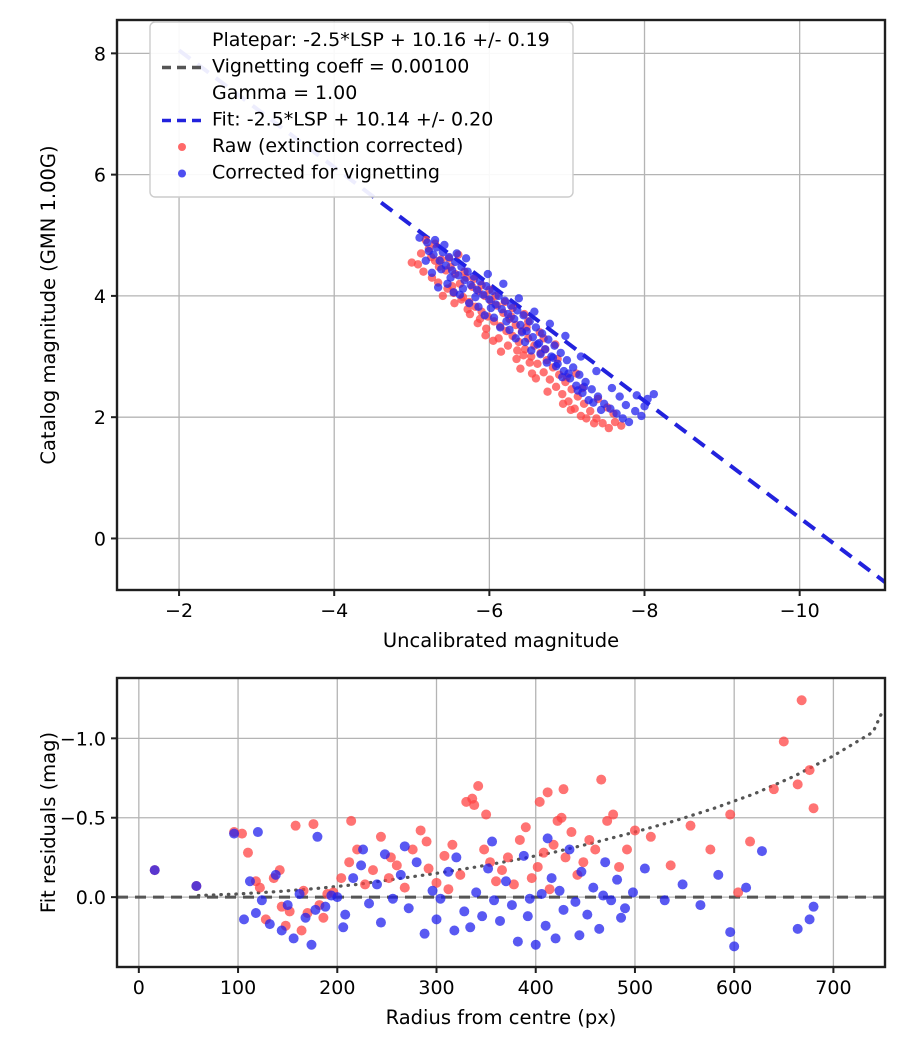 The width and height of the screenshot is (900, 1050). I want to click on y-tick-label: −1.0, so click(83, 739).